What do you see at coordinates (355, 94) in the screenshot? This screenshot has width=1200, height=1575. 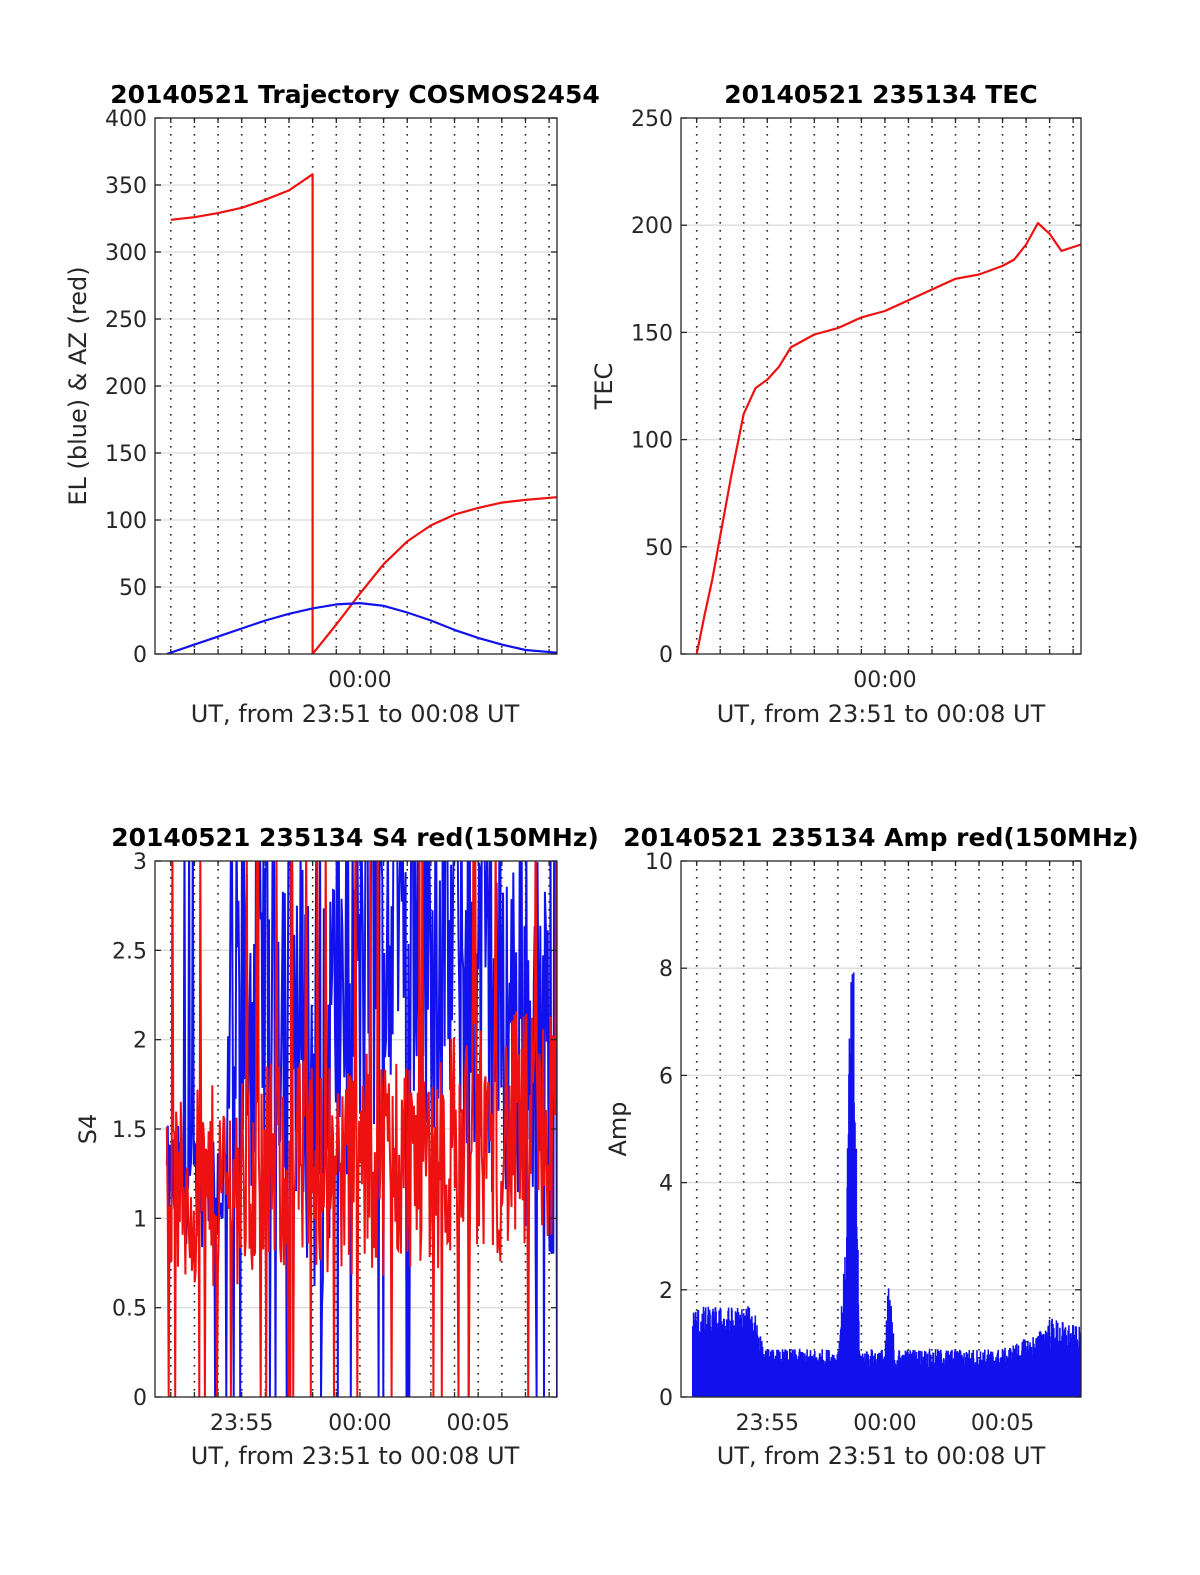 I see `trajectory-title: 20140521 Trajectory COSMOS2454` at bounding box center [355, 94].